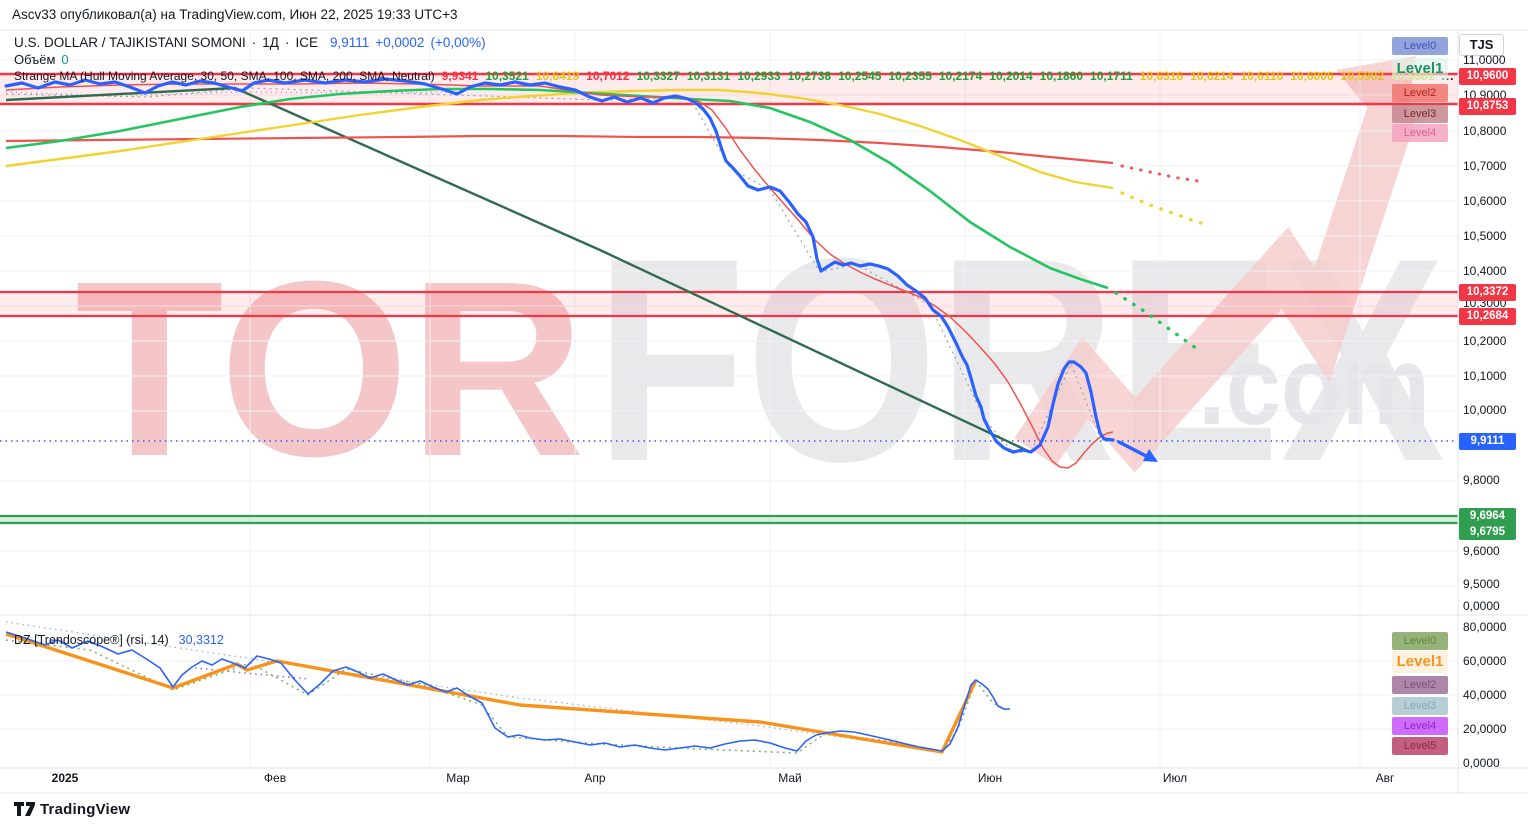 This screenshot has height=828, width=1528. What do you see at coordinates (65, 778) in the screenshot?
I see `time-axis-label: 2025` at bounding box center [65, 778].